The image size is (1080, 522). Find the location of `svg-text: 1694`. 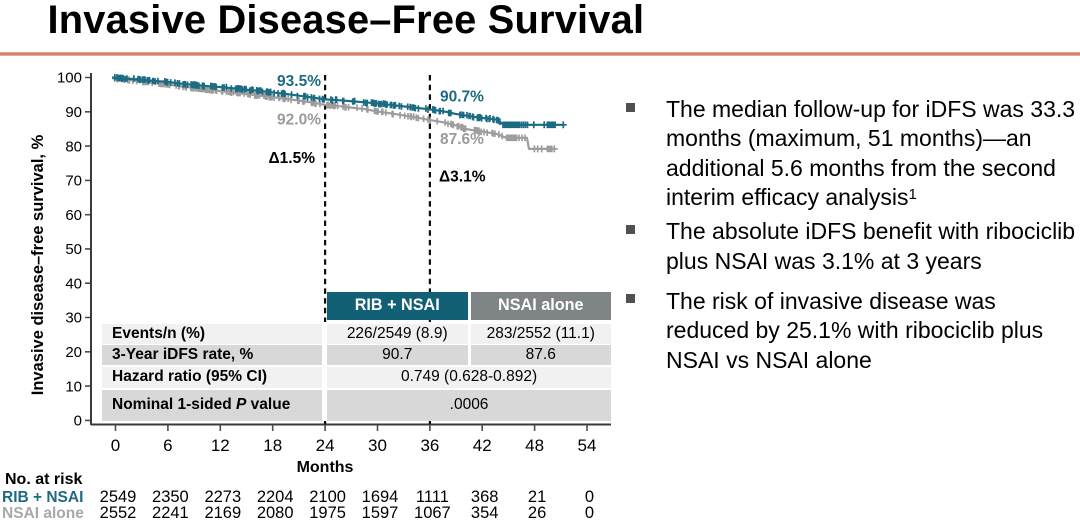

svg-text: 1694 is located at coordinates (380, 497).